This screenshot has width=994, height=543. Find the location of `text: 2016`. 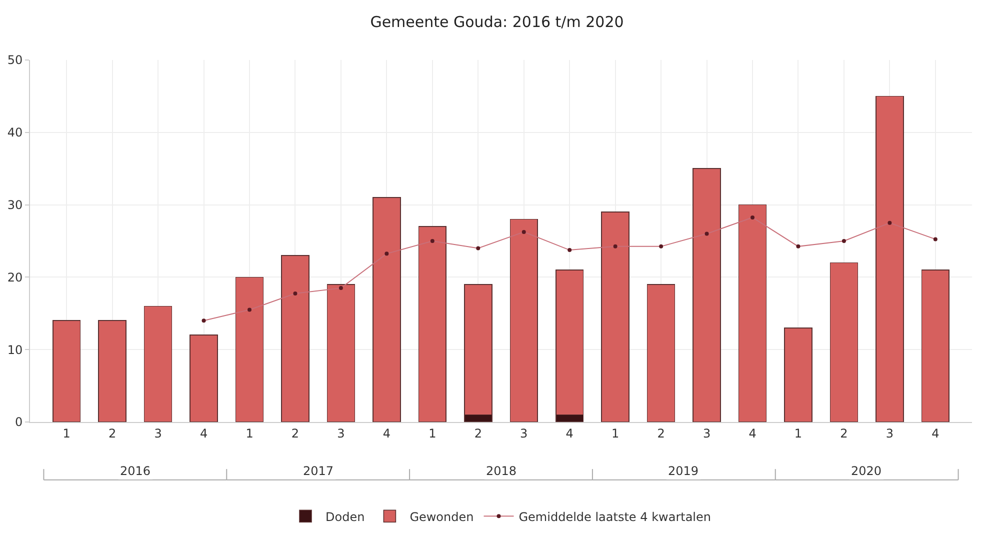

text: 2016 is located at coordinates (135, 471).